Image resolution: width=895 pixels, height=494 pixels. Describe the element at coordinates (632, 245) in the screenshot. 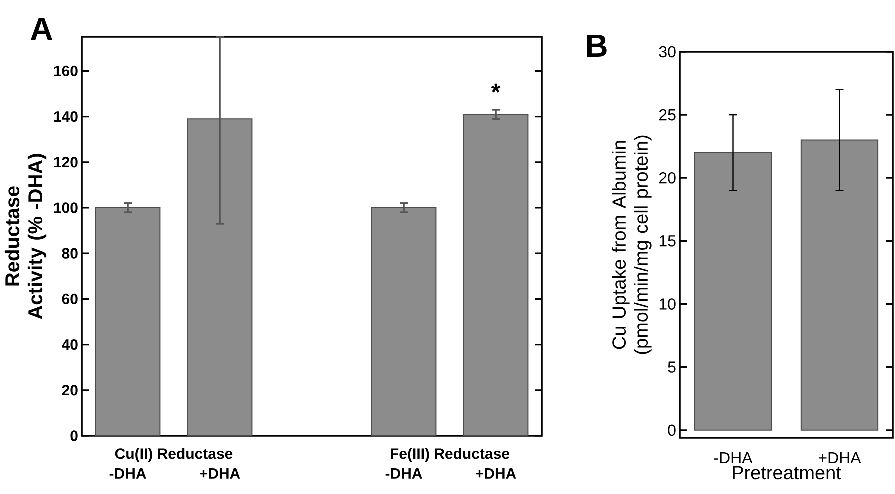

I see `y-axis-title: Cu Uptake from Albumin (pmol/min/mg cell protein)` at that location.